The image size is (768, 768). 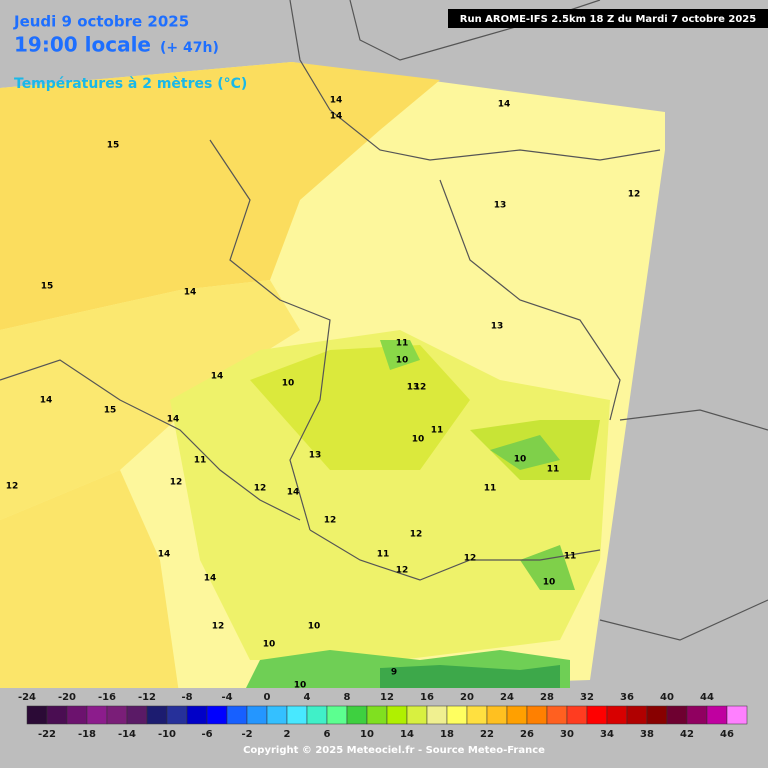 What do you see at coordinates (87, 734) in the screenshot?
I see `legend-tick-label: -18` at bounding box center [87, 734].